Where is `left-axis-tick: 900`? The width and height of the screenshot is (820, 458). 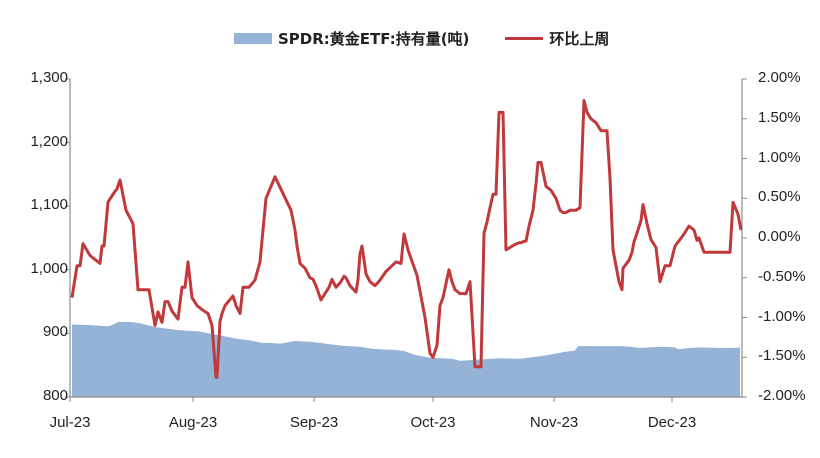 left-axis-tick: 900 is located at coordinates (55, 332).